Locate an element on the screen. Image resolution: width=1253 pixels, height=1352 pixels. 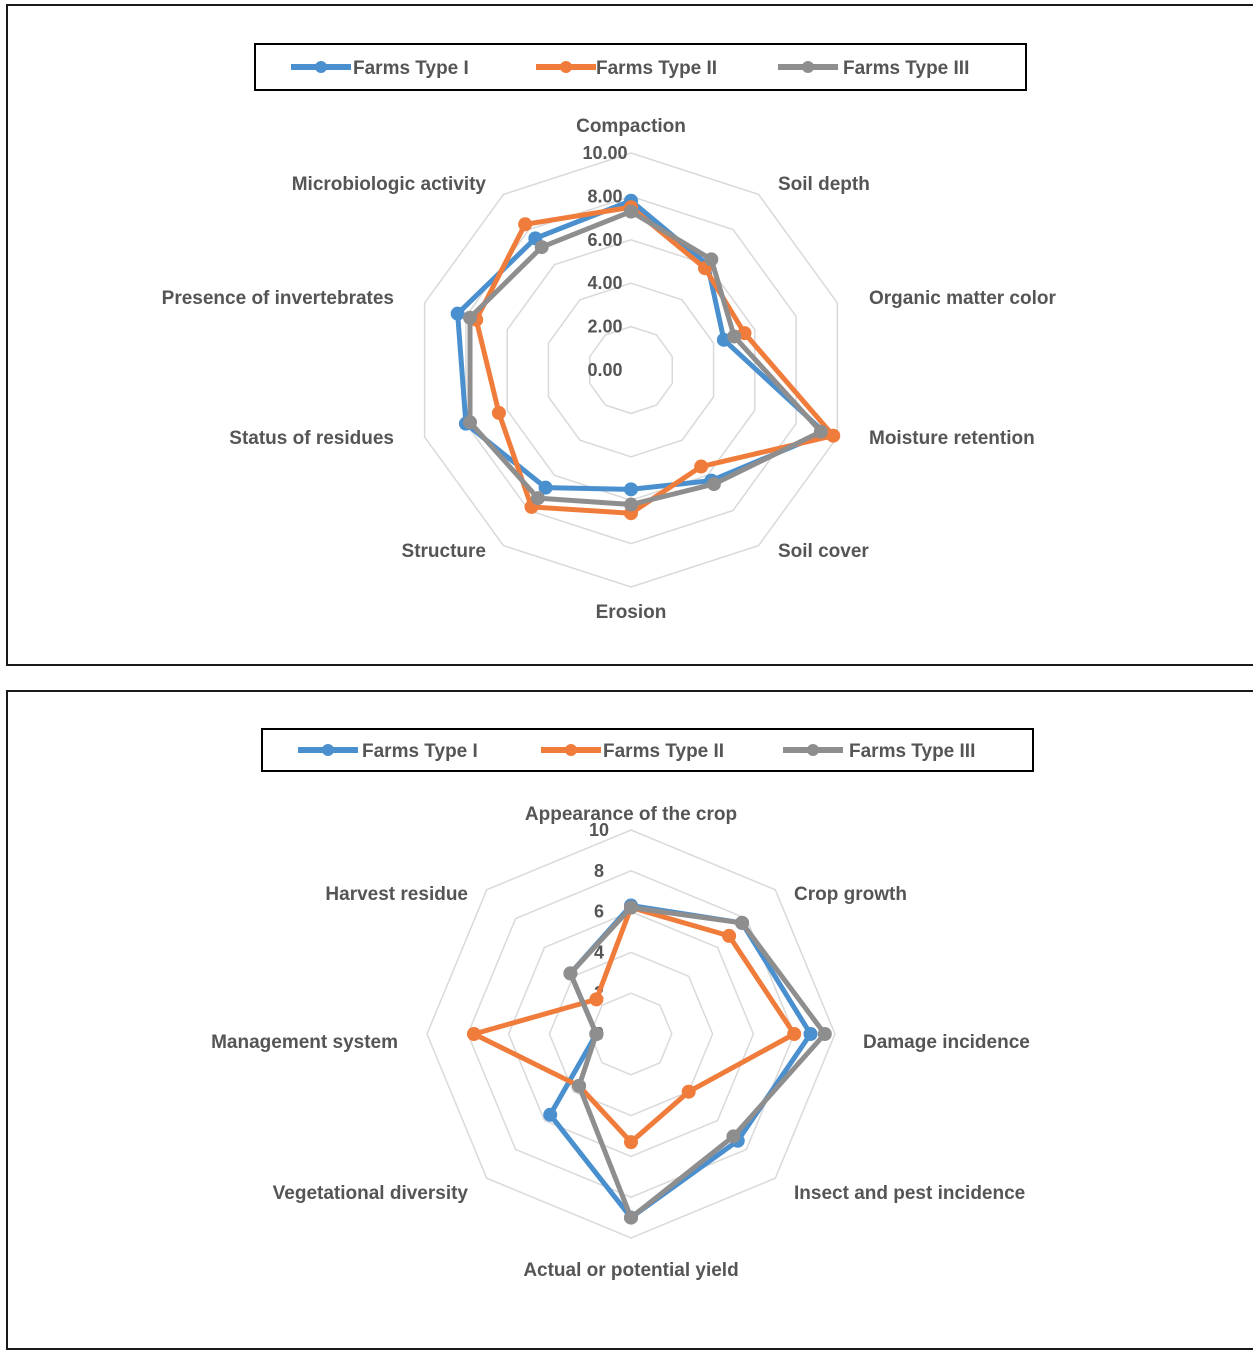
category-label: Presence of invertebrates is located at coordinates (278, 298).